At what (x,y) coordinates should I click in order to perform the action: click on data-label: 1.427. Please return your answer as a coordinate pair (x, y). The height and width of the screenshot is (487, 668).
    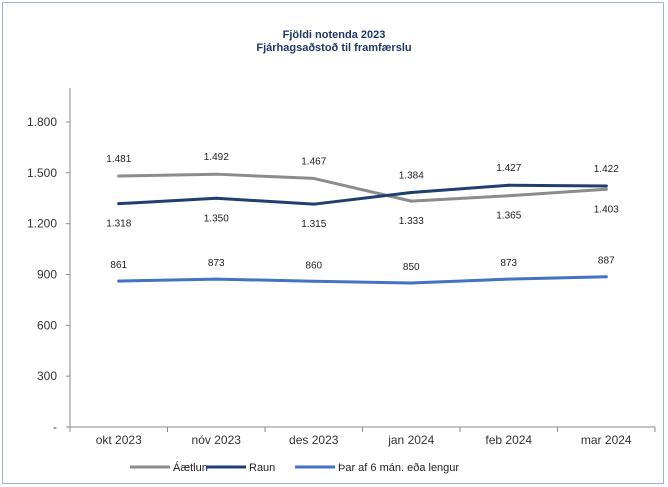
    Looking at the image, I should click on (508, 168).